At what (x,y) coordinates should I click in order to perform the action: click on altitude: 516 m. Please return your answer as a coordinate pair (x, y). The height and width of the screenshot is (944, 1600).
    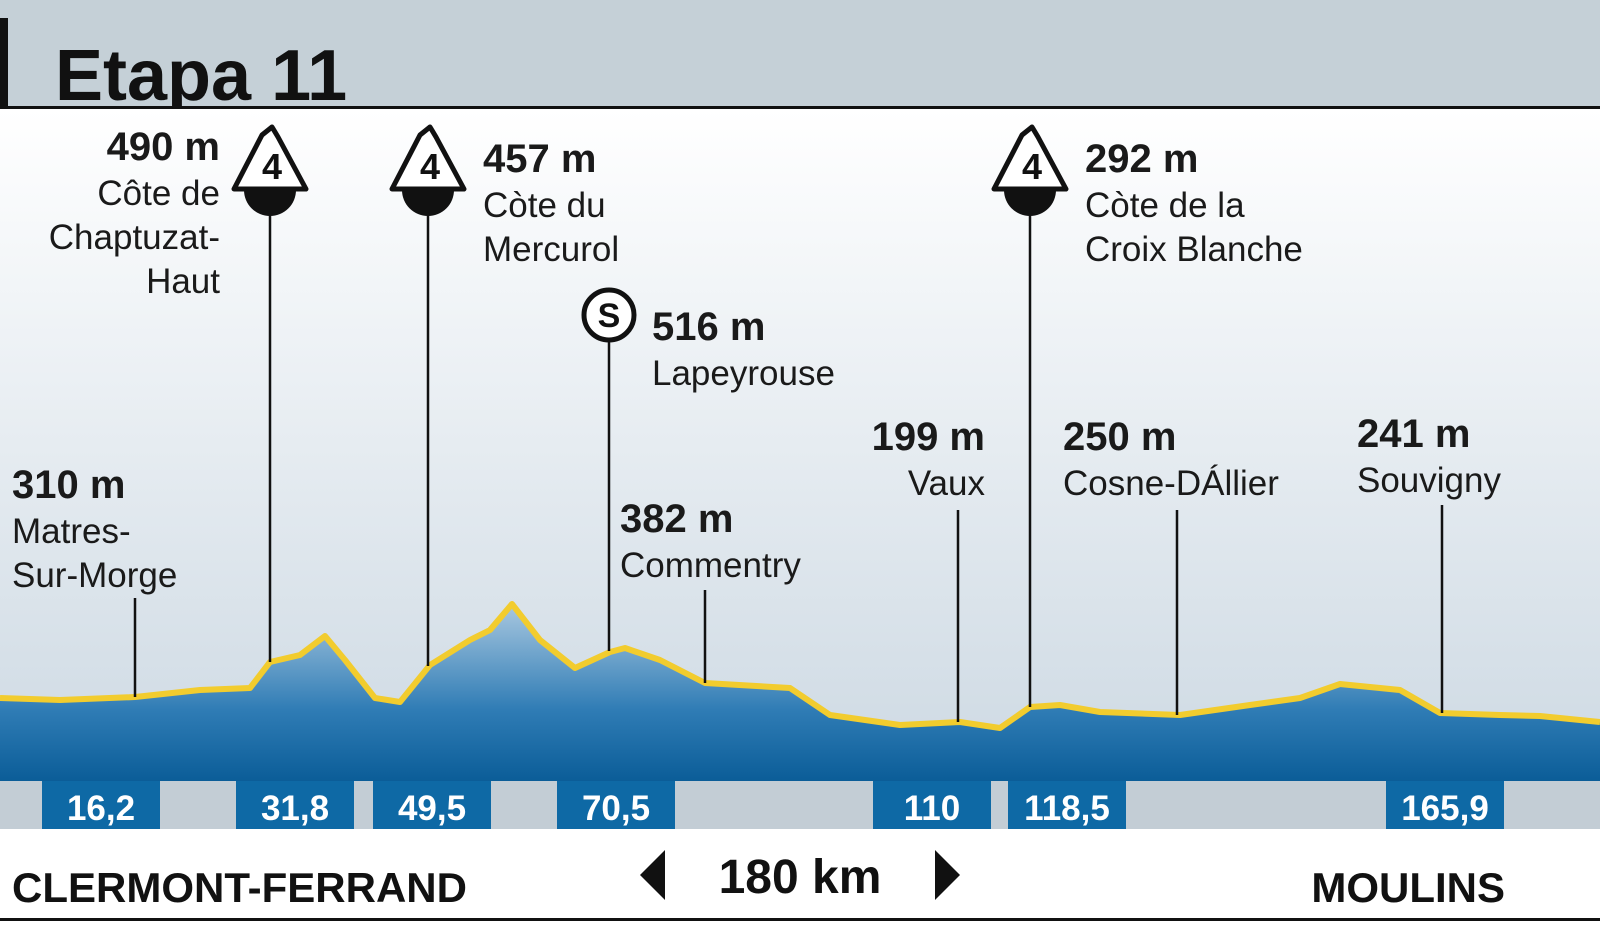
    Looking at the image, I should click on (708, 327).